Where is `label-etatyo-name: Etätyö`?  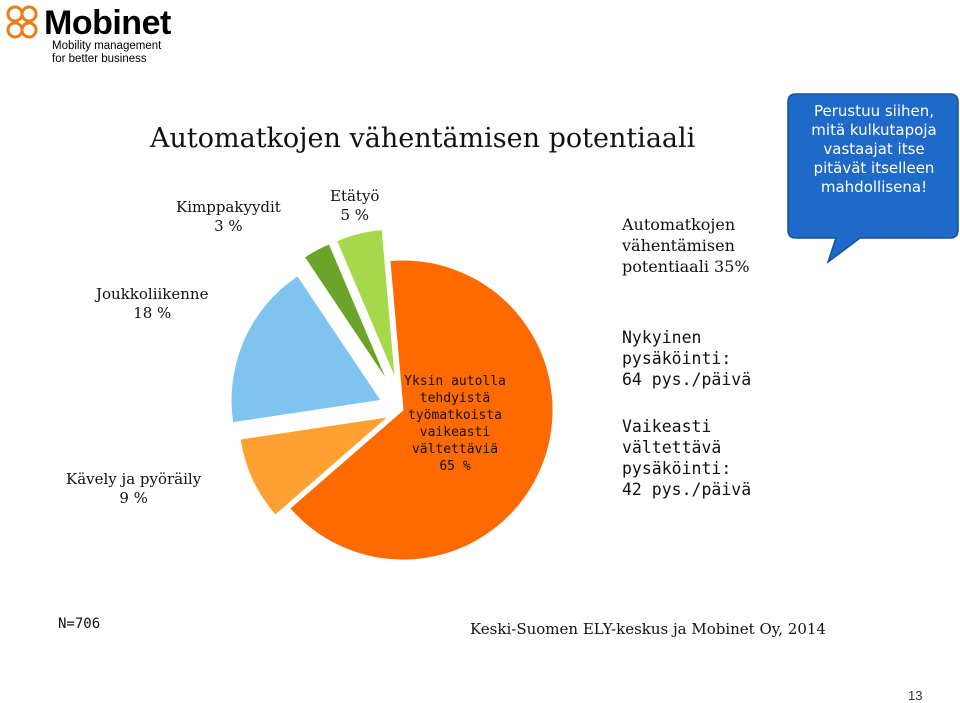 label-etatyo-name: Etätyö is located at coordinates (355, 196).